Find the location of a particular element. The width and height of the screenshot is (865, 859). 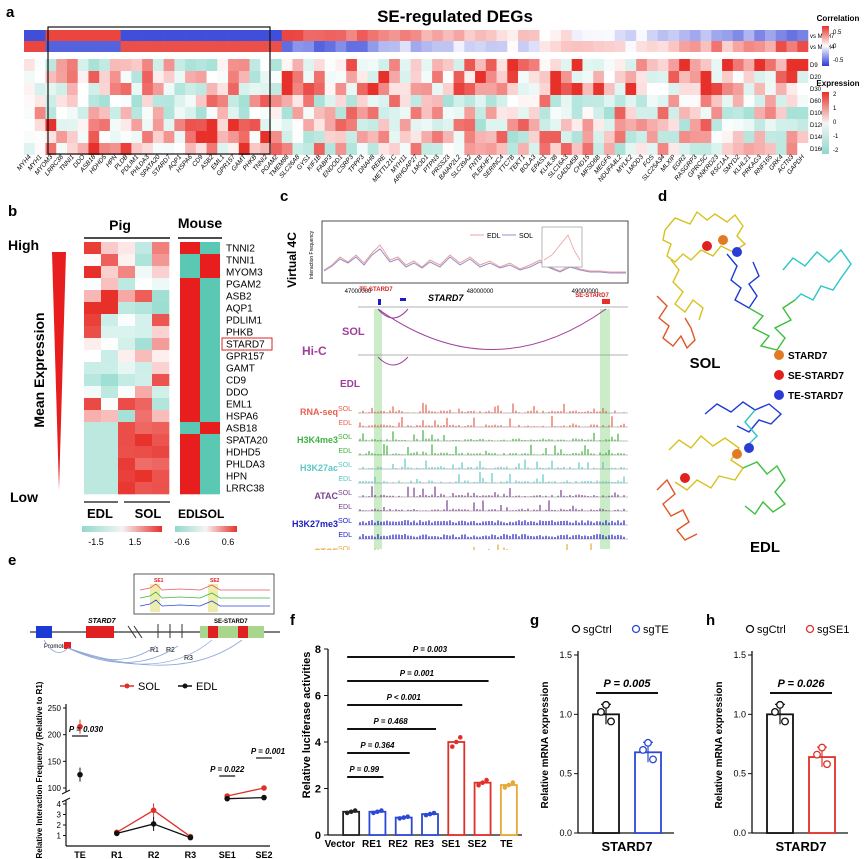

b-gene-label: PGAM2 is located at coordinates (243, 285).